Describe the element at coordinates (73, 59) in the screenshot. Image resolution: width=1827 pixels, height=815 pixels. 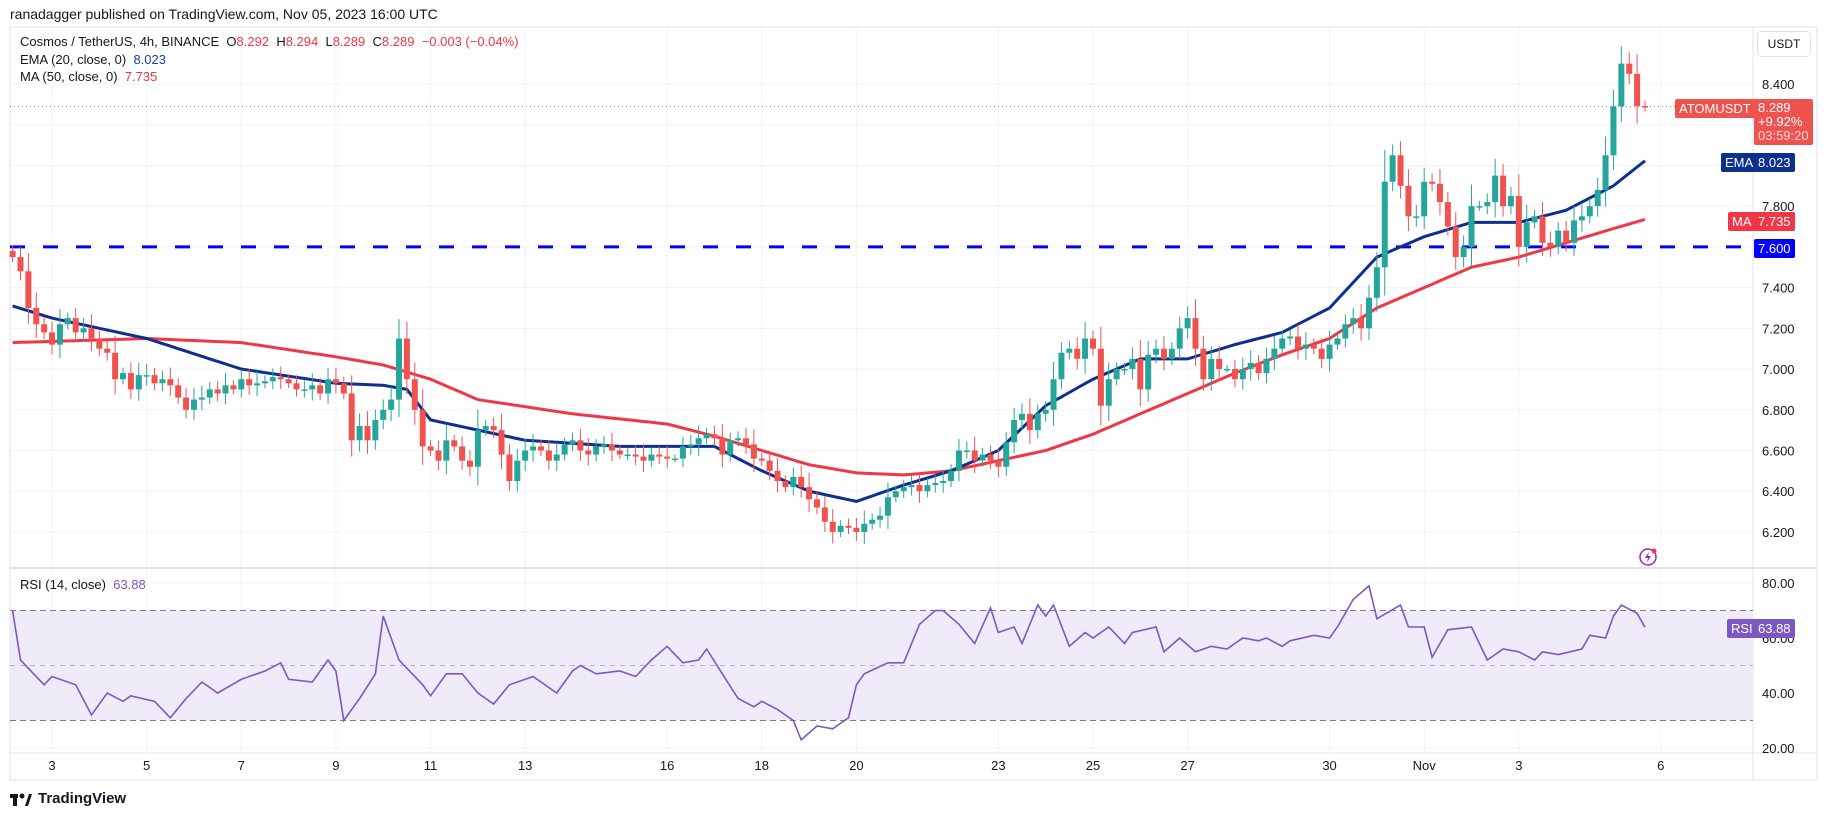
I see `ema-legend-label: EMA (20, close, 0)` at that location.